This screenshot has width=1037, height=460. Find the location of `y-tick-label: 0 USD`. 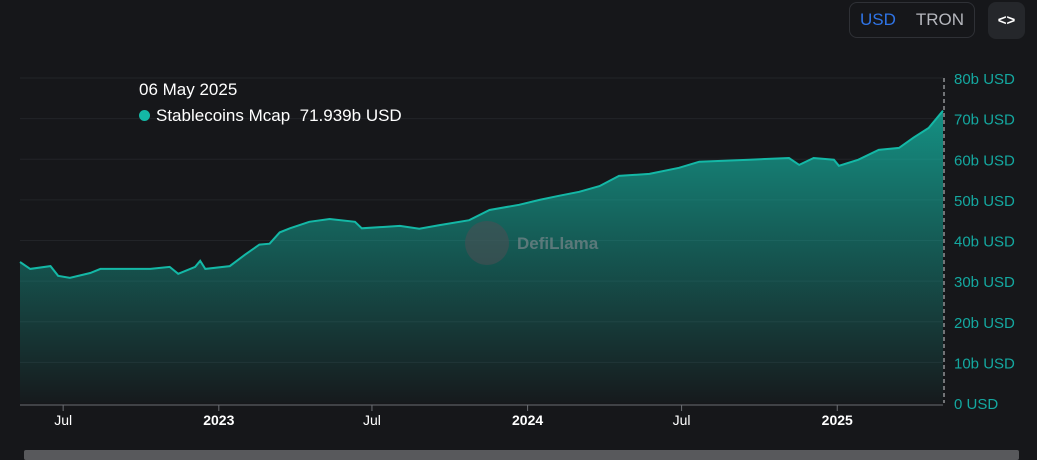

y-tick-label: 0 USD is located at coordinates (976, 404).